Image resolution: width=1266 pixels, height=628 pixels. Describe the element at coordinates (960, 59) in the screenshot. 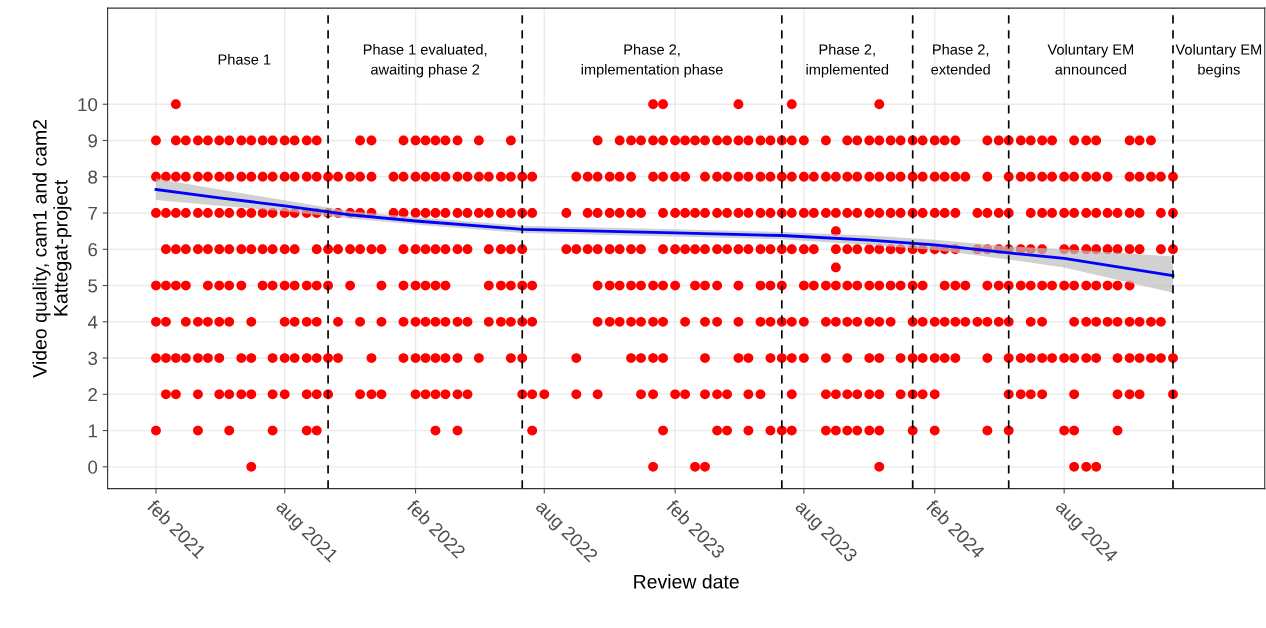

I see `annotation: Phase 2, extended` at that location.